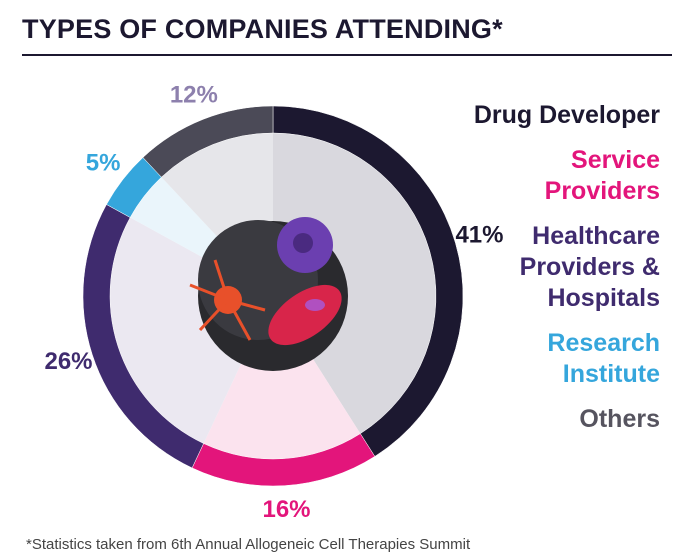 This screenshot has width=700, height=560. I want to click on legend-entry: Research Institute, so click(603, 358).